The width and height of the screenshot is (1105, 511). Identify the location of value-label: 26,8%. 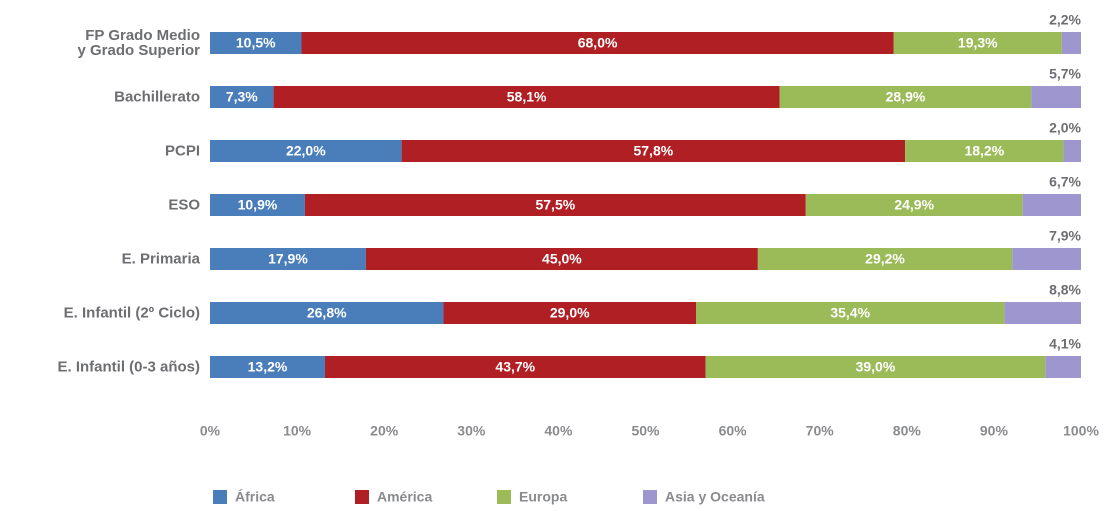
(327, 313).